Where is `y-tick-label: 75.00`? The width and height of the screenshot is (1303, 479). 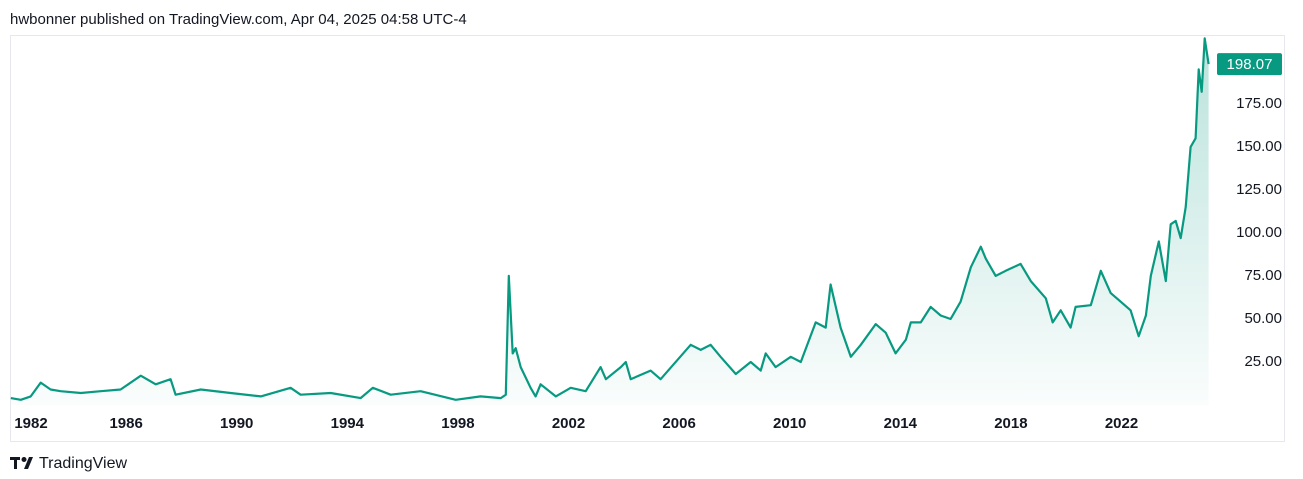
y-tick-label: 75.00 is located at coordinates (1263, 275).